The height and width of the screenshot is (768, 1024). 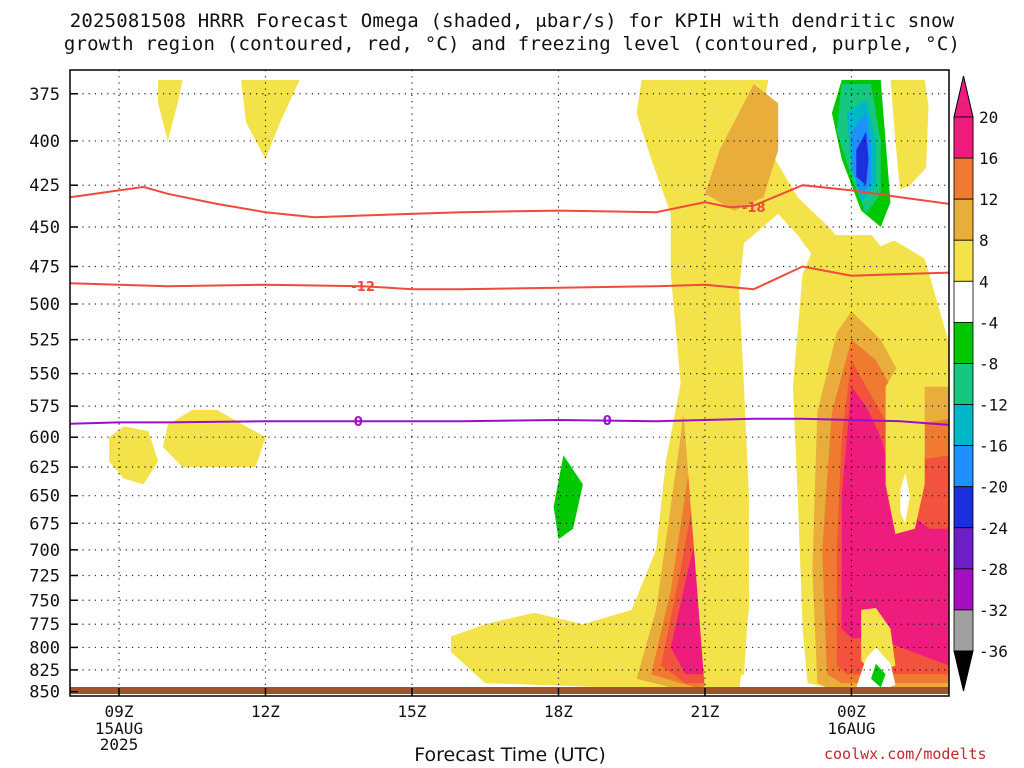 I want to click on contour-label-2: 0, so click(x=358, y=422).